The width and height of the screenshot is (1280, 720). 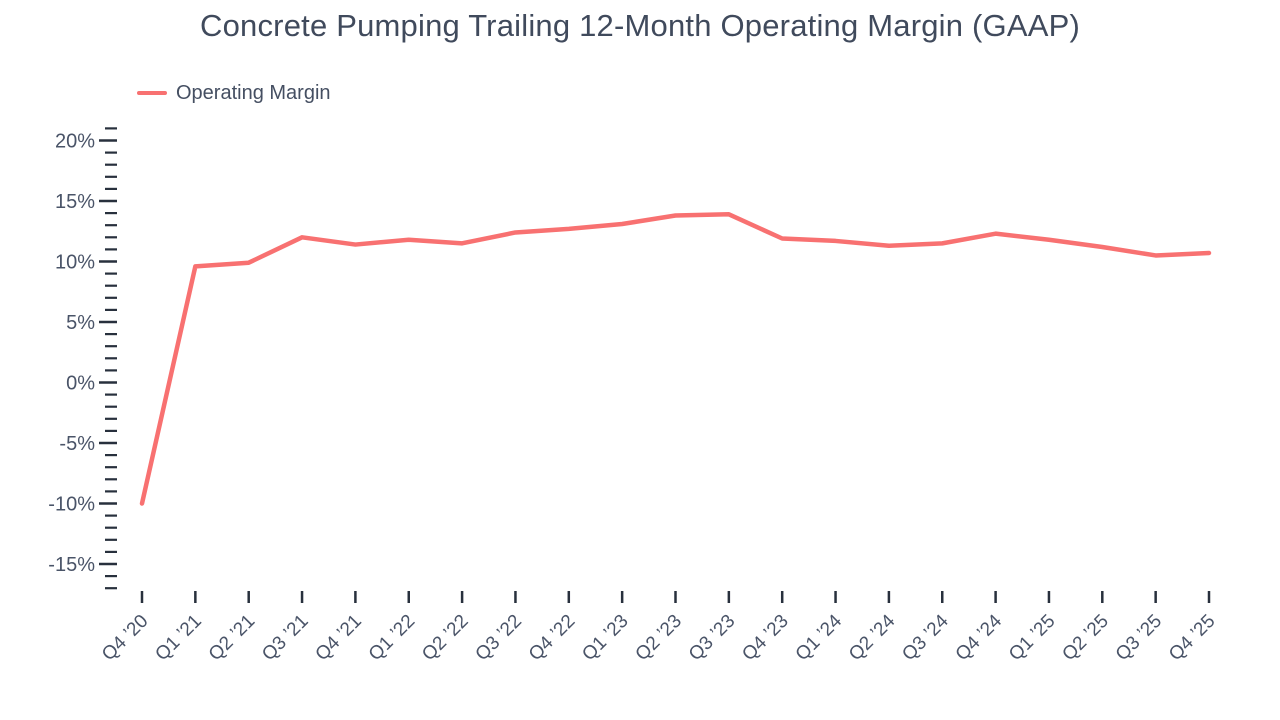 What do you see at coordinates (872, 637) in the screenshot?
I see `x-axis-label: Q2 ’24` at bounding box center [872, 637].